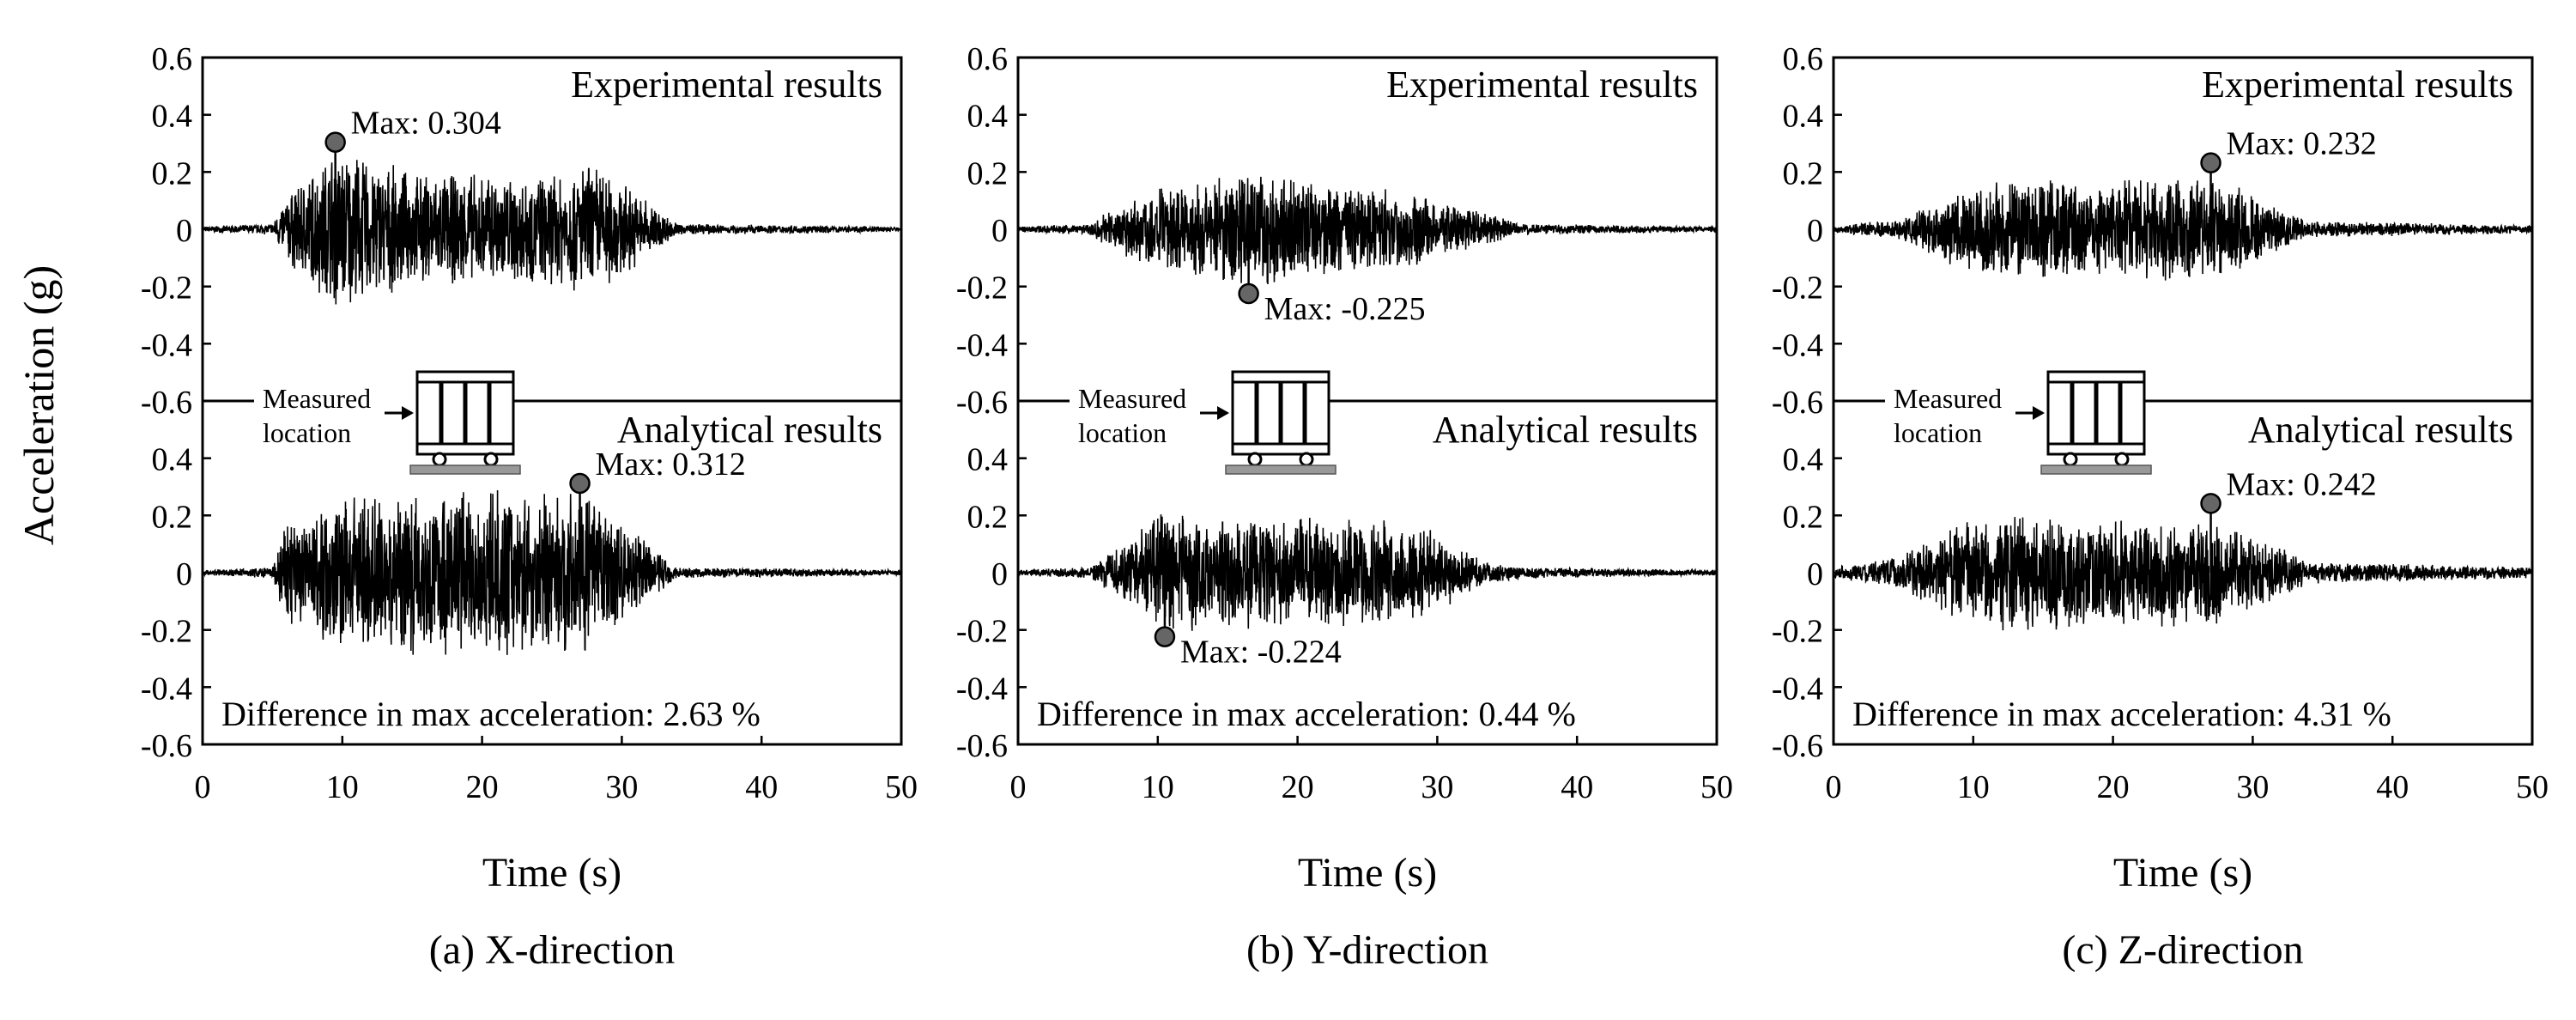  Describe the element at coordinates (552, 950) in the screenshot. I see `panel-caption: (a) X-direction` at that location.